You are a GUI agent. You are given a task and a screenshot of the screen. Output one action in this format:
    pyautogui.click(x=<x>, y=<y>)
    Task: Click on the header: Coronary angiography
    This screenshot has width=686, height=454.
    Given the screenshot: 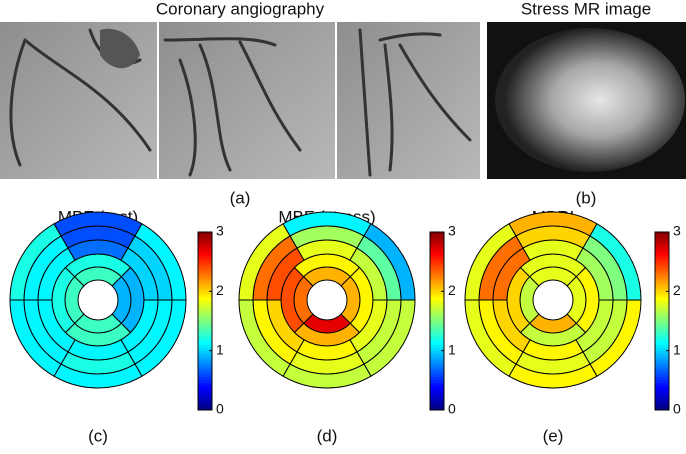 What is the action you would take?
    pyautogui.click(x=240, y=9)
    